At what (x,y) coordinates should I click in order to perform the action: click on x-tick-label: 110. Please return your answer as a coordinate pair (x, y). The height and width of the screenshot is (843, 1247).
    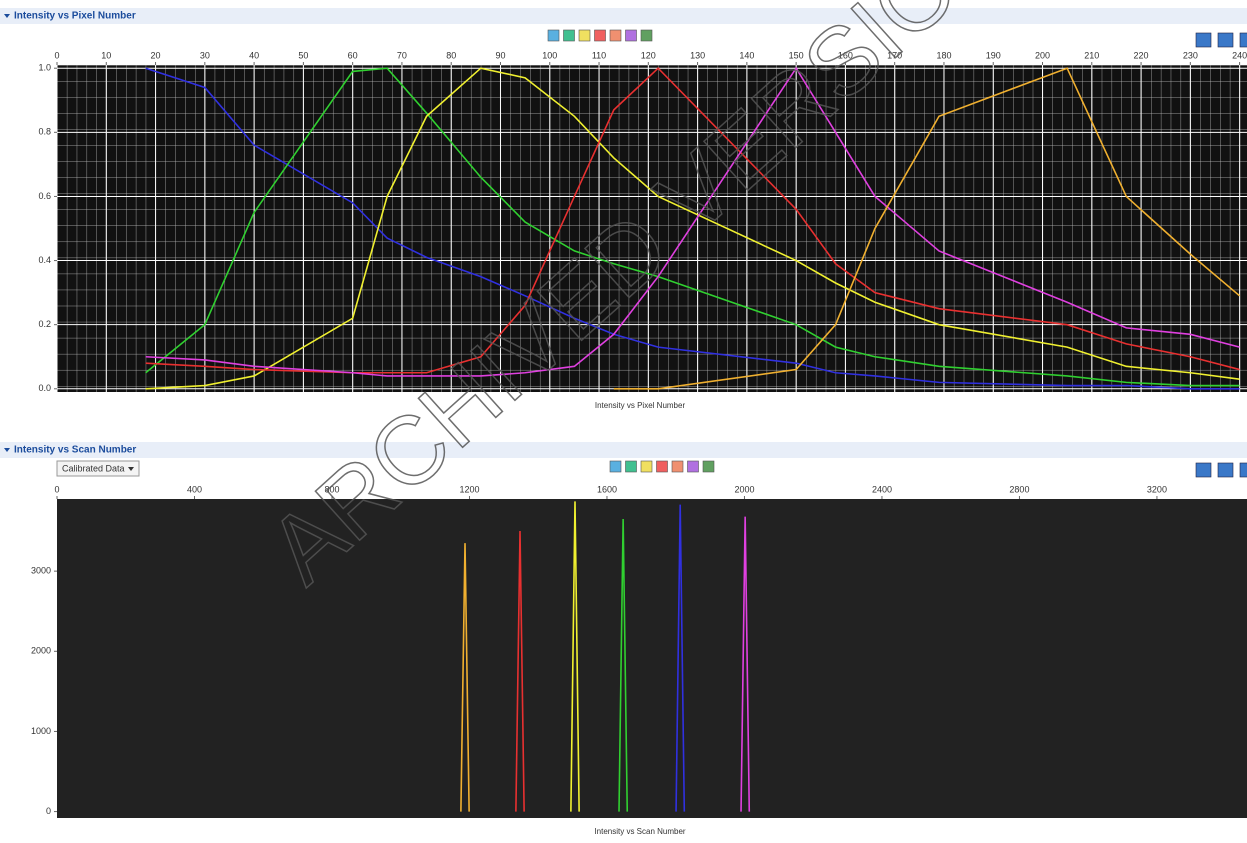
    Looking at the image, I should click on (599, 55).